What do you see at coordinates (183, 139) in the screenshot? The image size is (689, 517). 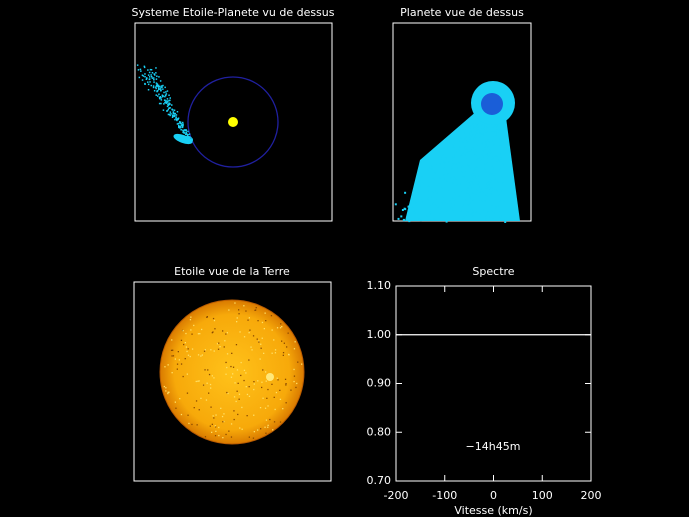 I see `coma` at bounding box center [183, 139].